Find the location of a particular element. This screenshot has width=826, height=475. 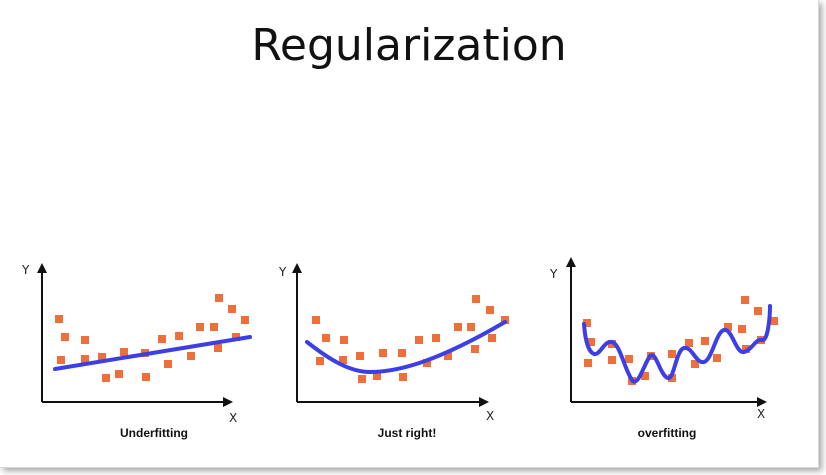

panel-caption: Underfitting is located at coordinates (154, 433).